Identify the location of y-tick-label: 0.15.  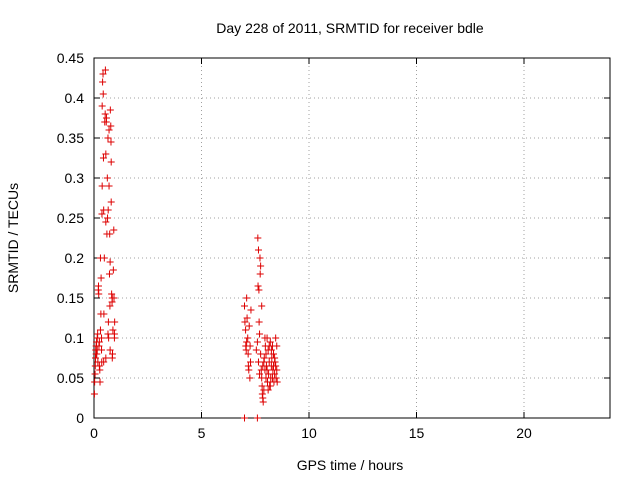
(70, 298).